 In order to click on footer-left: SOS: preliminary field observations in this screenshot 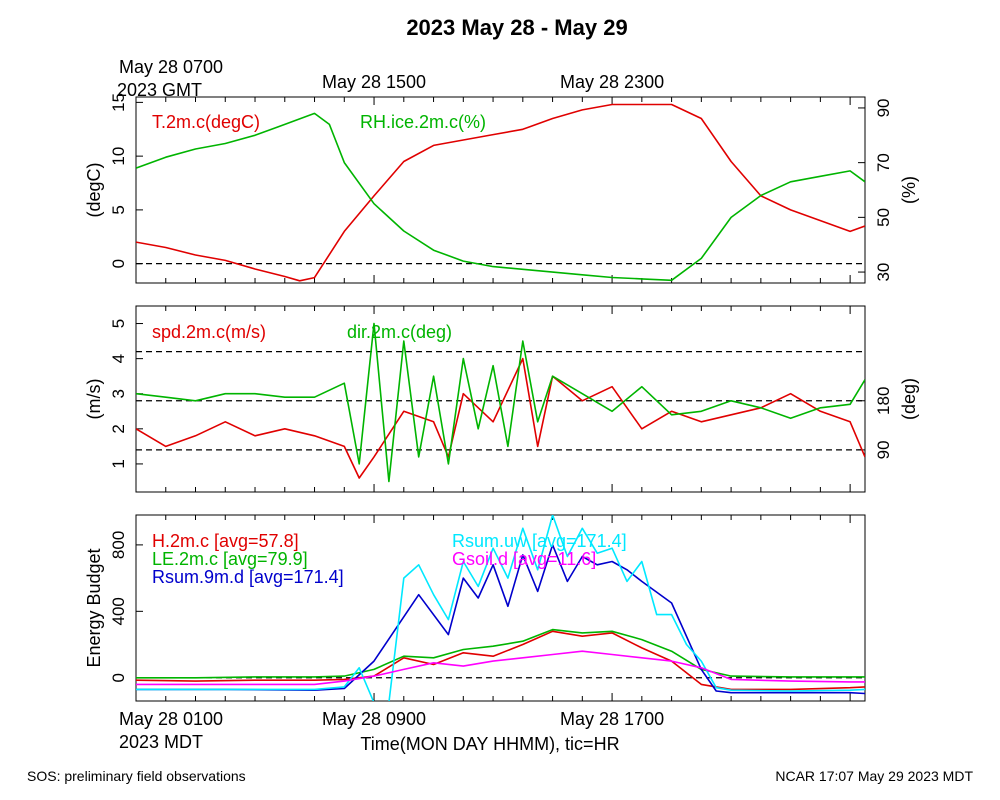, I will do `click(136, 776)`.